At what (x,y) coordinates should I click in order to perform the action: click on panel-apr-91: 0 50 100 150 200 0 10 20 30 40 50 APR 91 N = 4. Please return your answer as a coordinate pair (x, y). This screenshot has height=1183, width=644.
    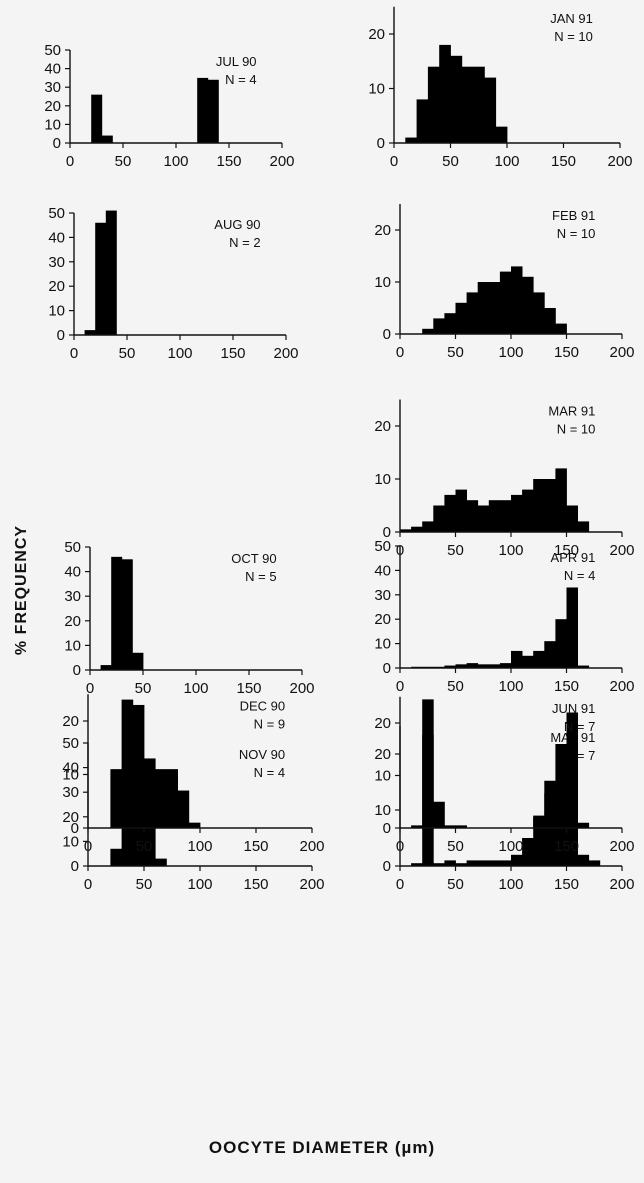
    Looking at the image, I should click on (504, 616).